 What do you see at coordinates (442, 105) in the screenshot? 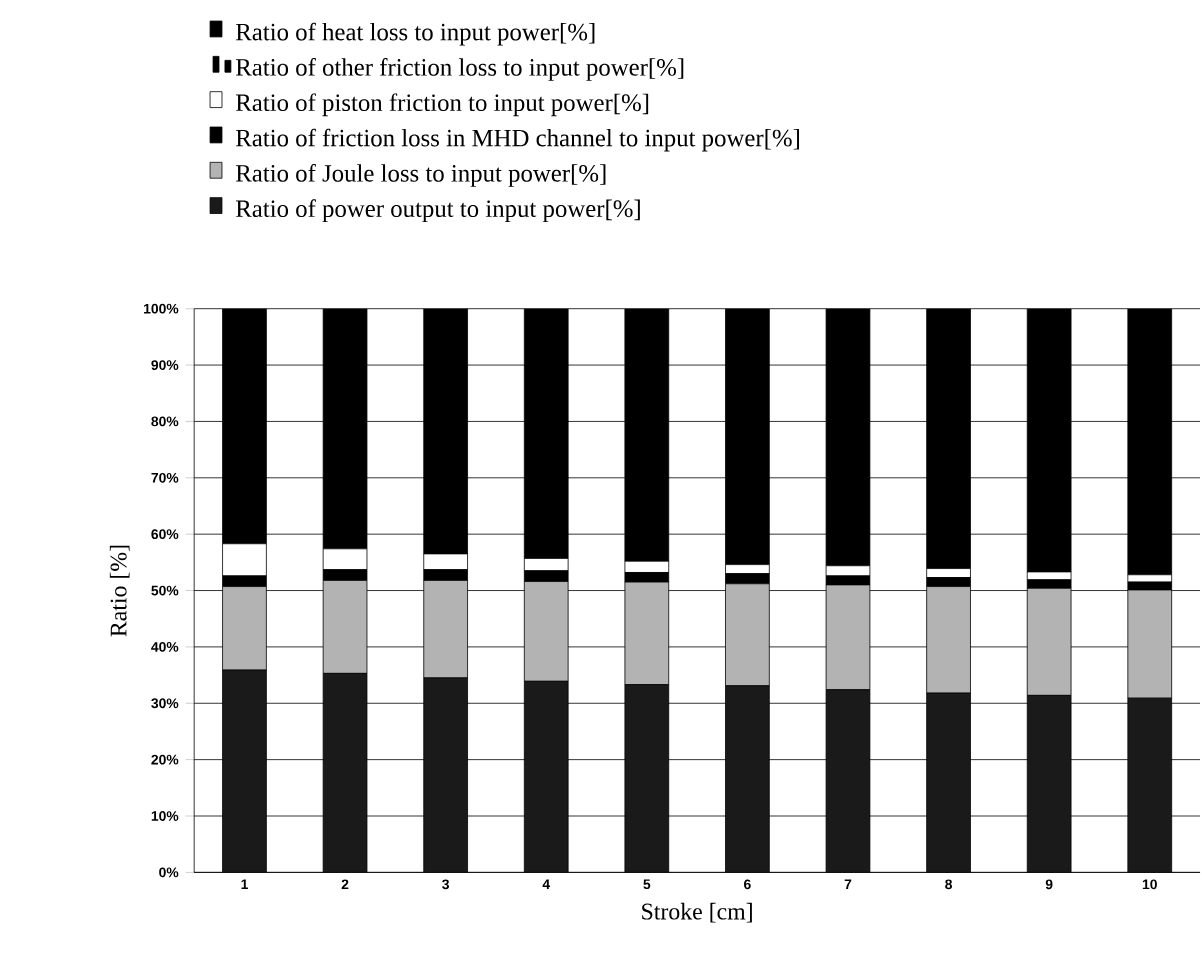
I see `legend-label: Ratio of piston friction to input power[%]` at bounding box center [442, 105].